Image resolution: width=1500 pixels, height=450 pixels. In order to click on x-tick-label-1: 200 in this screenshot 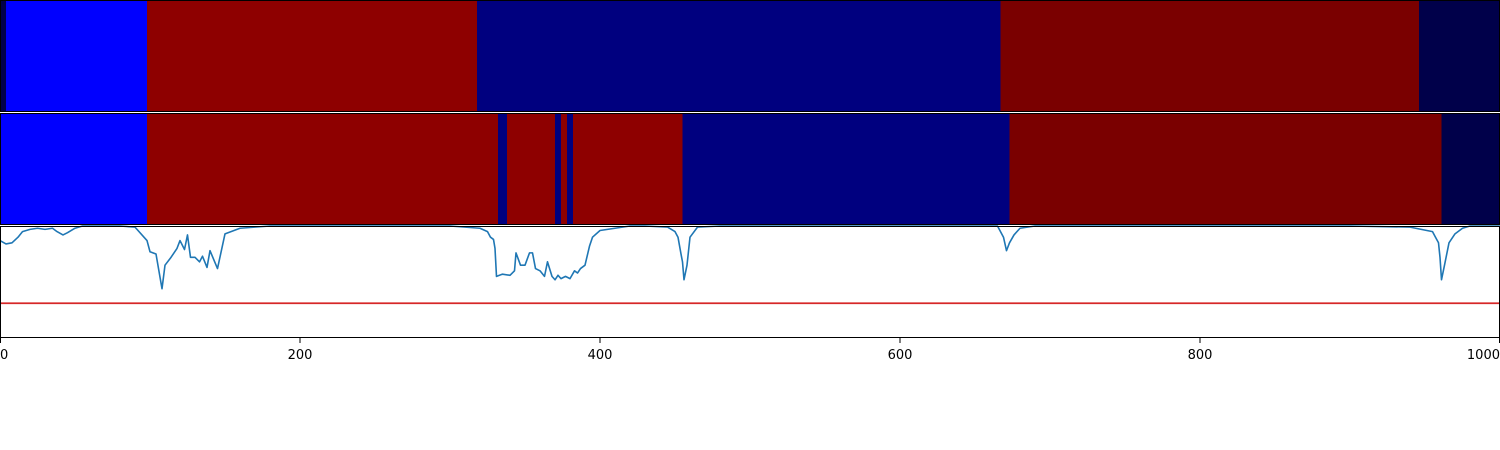, I will do `click(300, 355)`.